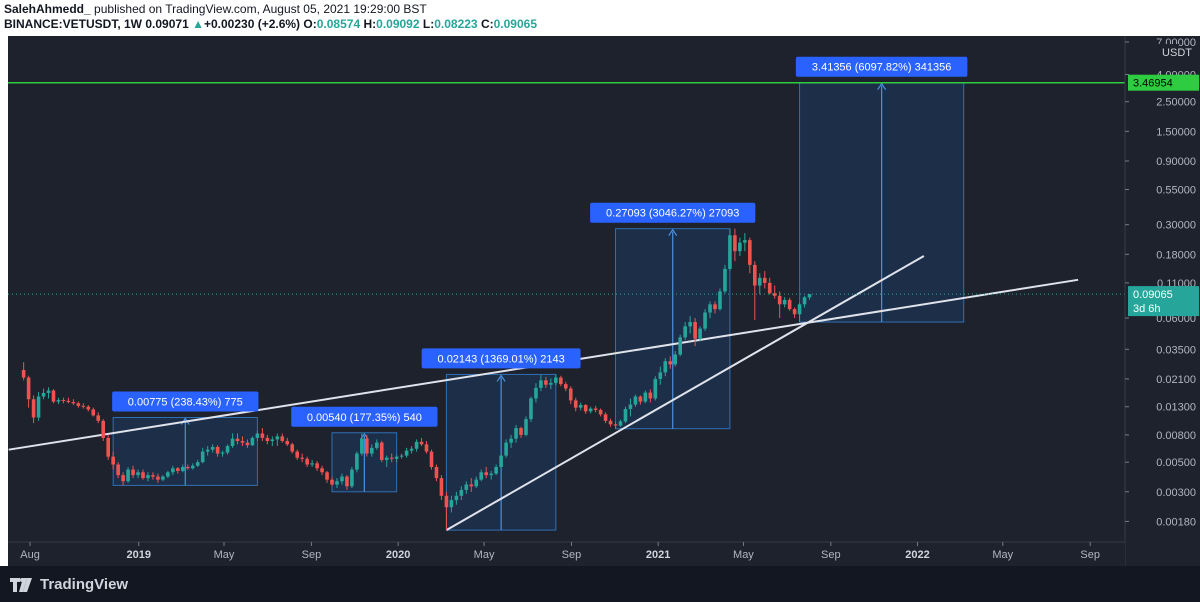 This screenshot has height=602, width=1200. Describe the element at coordinates (1176, 191) in the screenshot. I see `y-tick-label: 0.55000` at that location.